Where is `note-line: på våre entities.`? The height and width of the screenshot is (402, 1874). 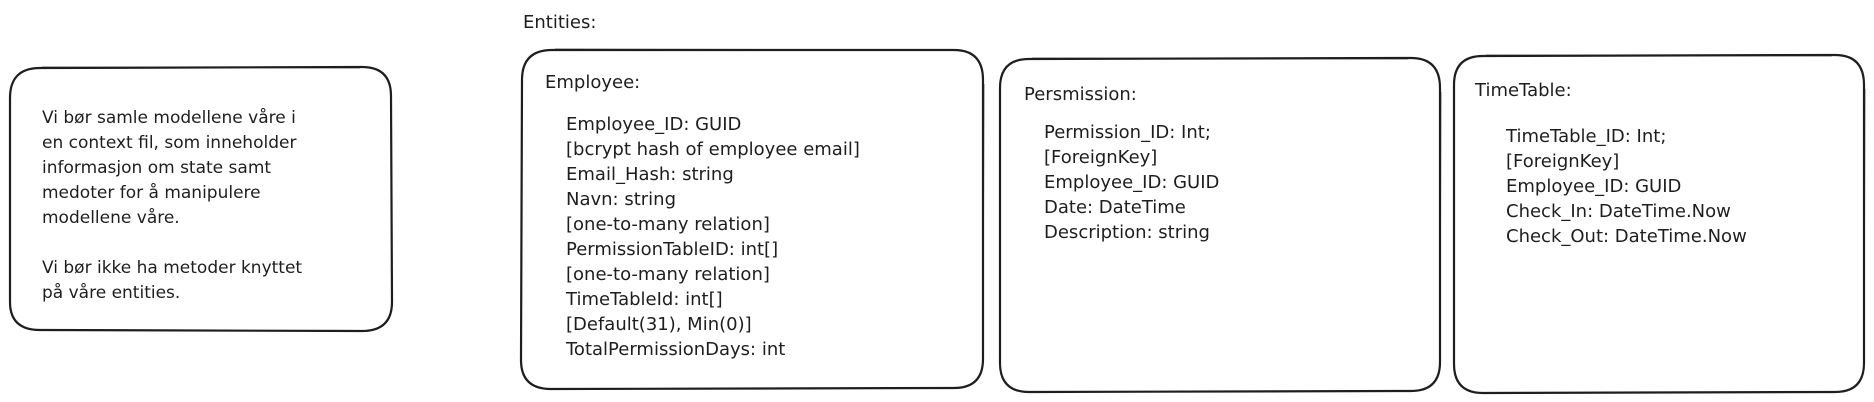
note-line: på våre entities. is located at coordinates (111, 293).